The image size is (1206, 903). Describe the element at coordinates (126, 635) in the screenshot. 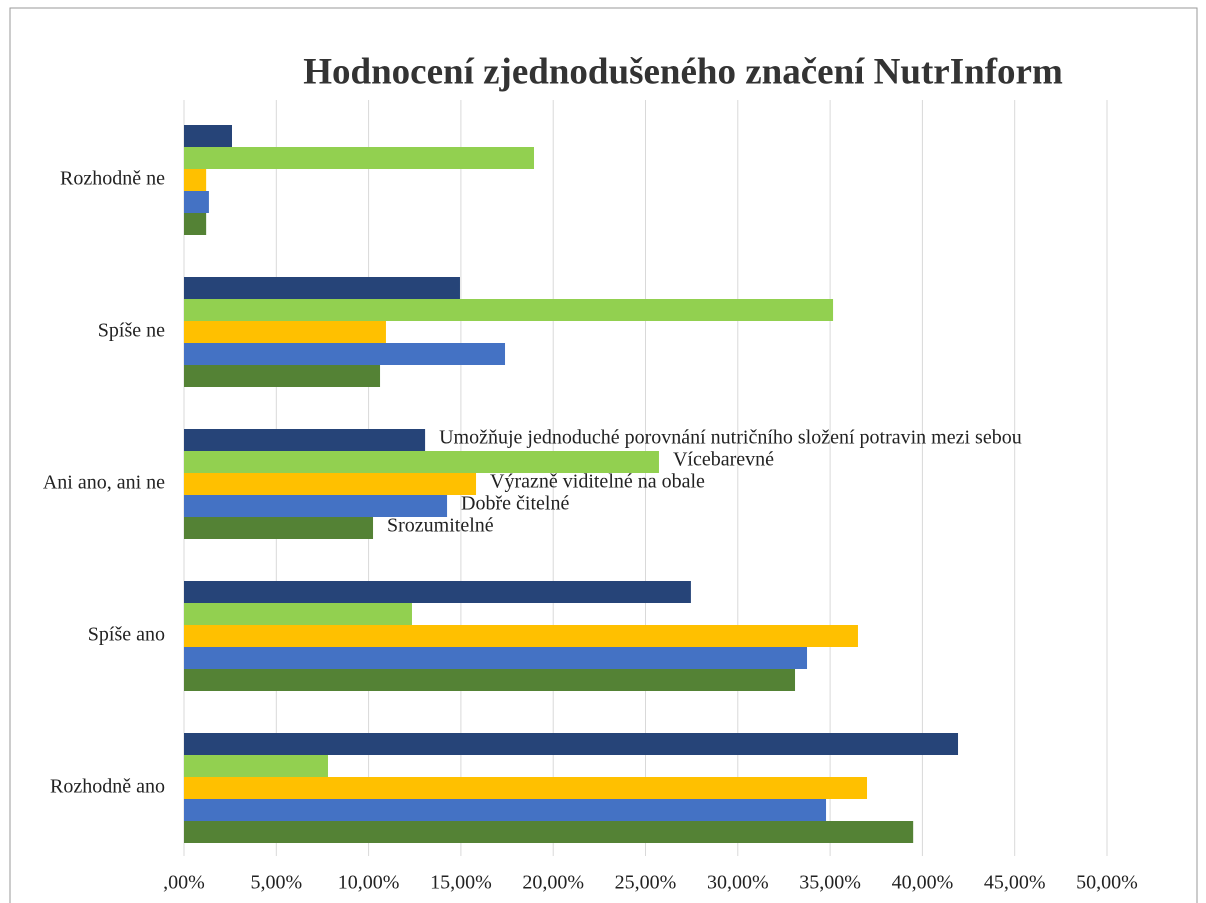

I see `y-tick-label: Spíše ano` at that location.